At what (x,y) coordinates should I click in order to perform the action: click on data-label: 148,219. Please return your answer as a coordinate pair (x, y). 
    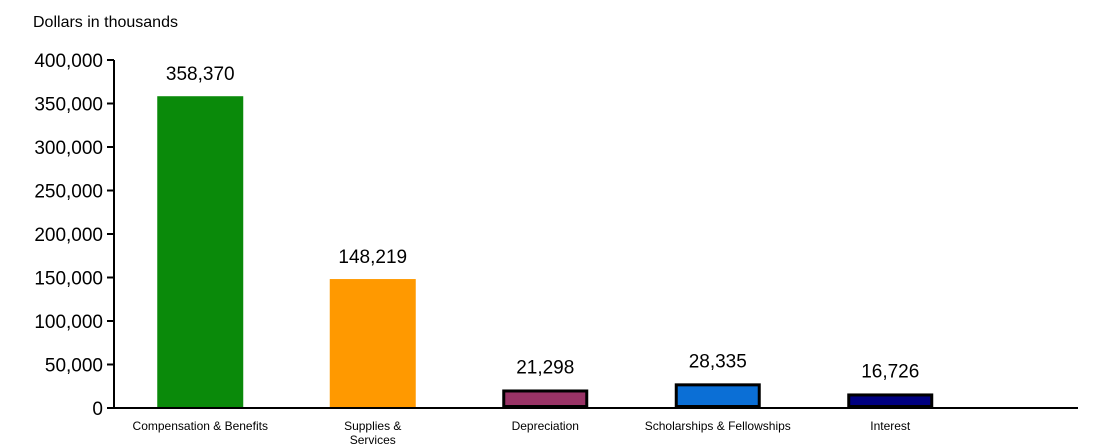
    Looking at the image, I should click on (372, 257).